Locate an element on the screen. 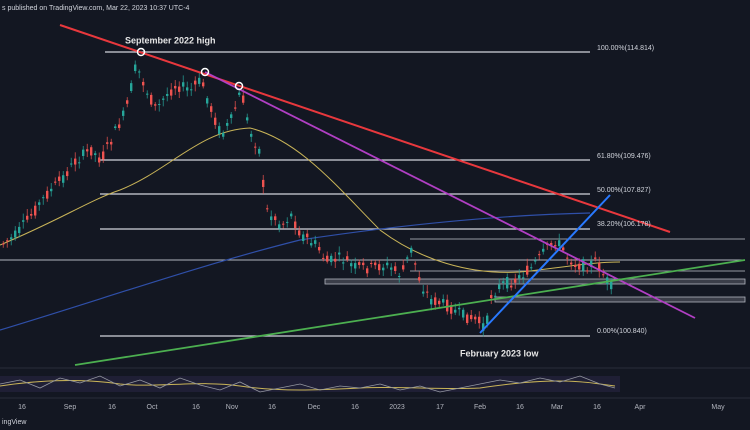 The height and width of the screenshot is (430, 750). x-tick-label: Mar is located at coordinates (557, 407).